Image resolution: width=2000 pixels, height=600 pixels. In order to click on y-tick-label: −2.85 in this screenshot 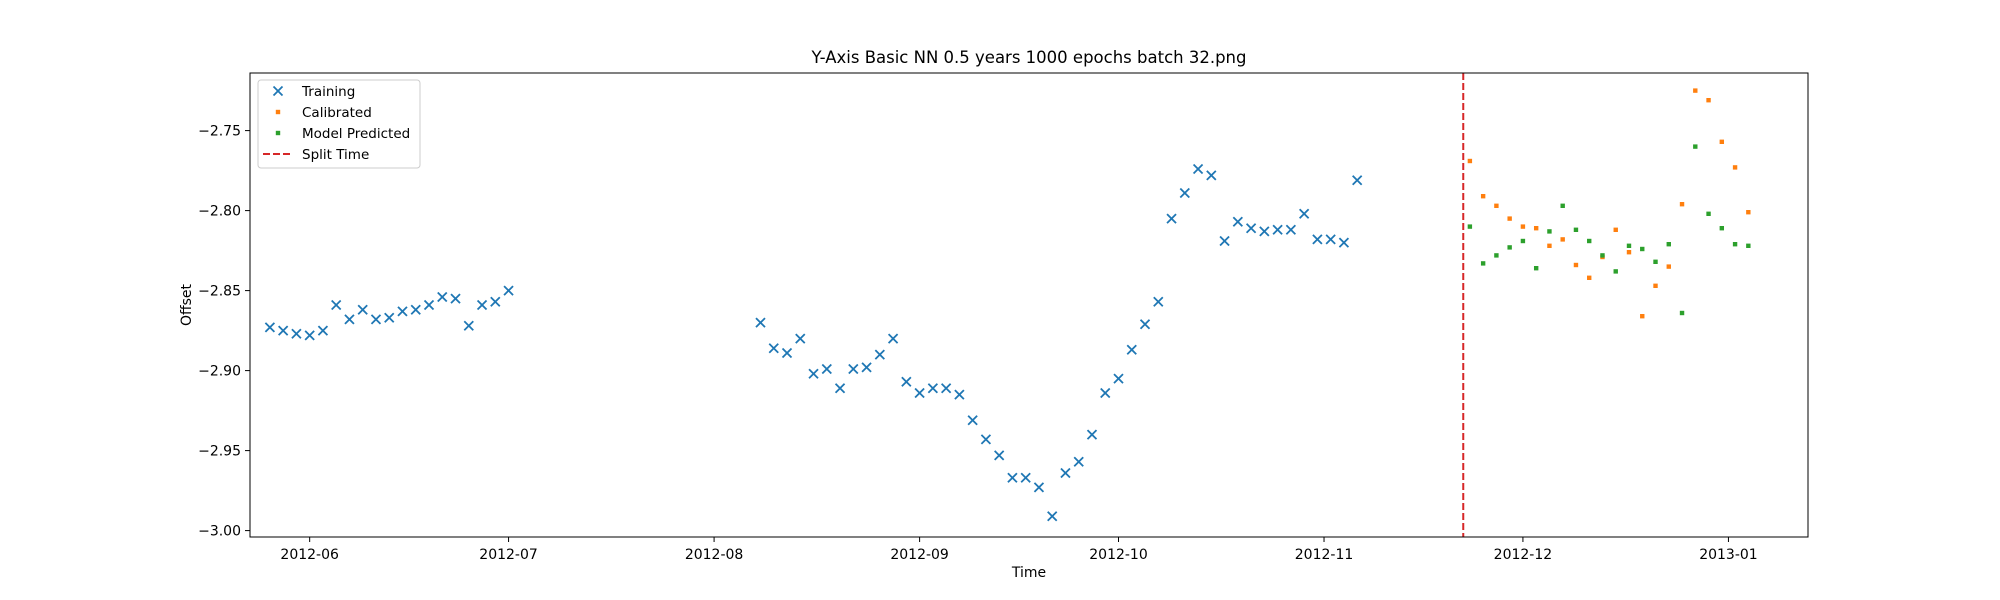, I will do `click(219, 292)`.